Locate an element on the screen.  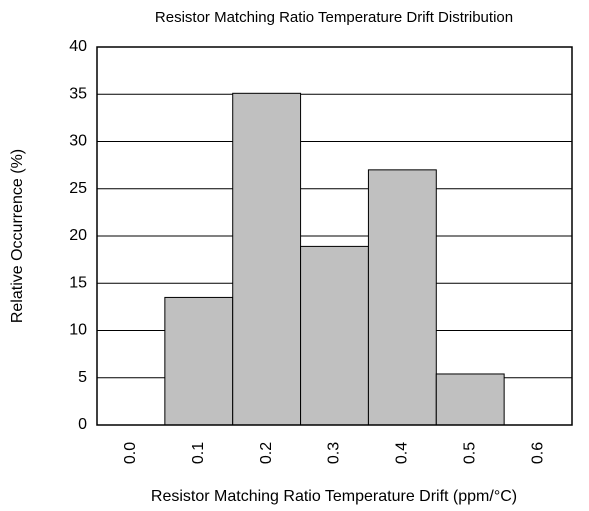
y-axis-label: Relative Occurrence (%) is located at coordinates (17, 236).